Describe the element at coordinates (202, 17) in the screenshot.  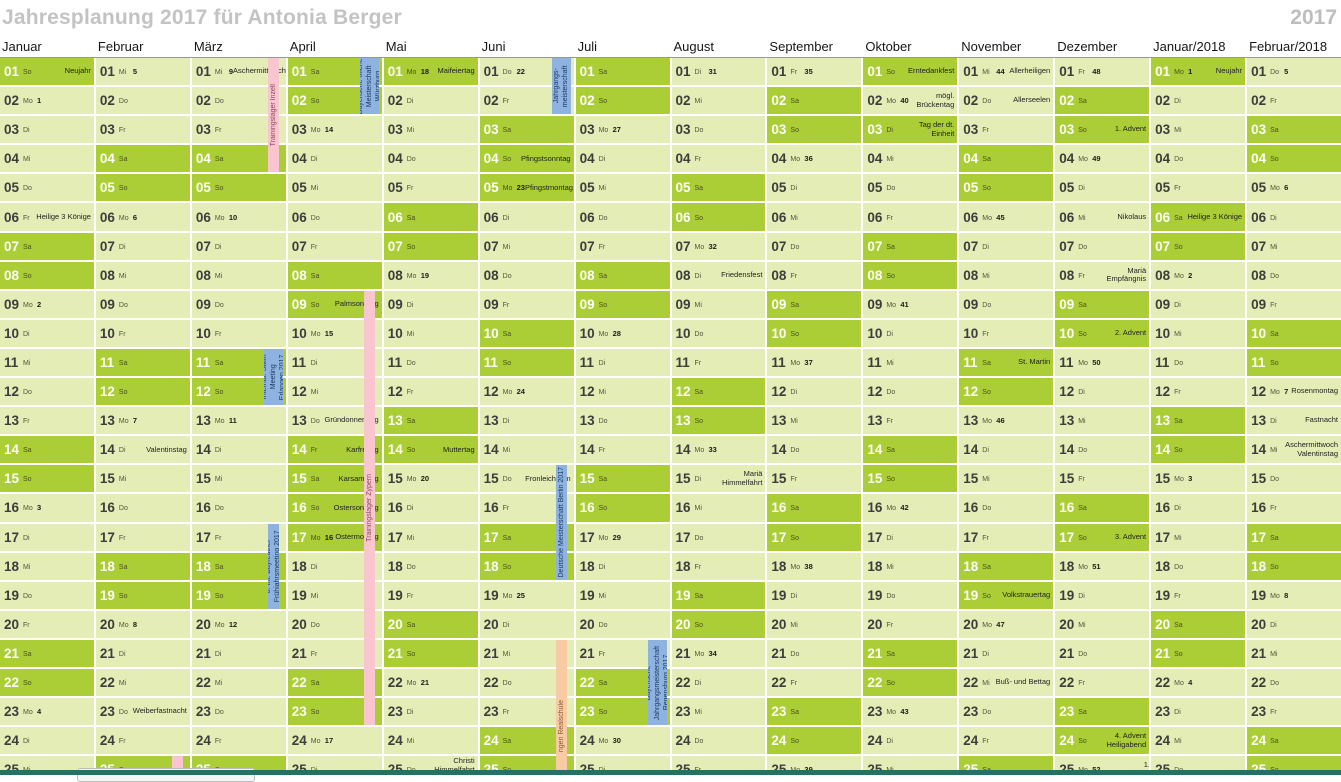
I see `page-title: Jahresplanung 2017 für Antonia Berger` at that location.